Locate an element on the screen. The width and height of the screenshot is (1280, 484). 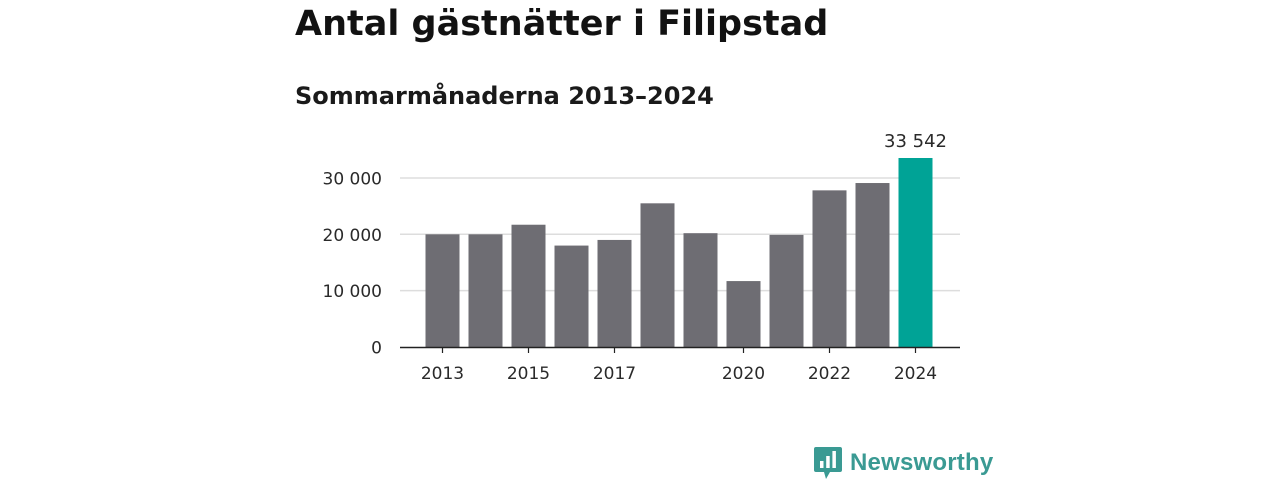
x-tick-label: 2015 is located at coordinates (528, 374).